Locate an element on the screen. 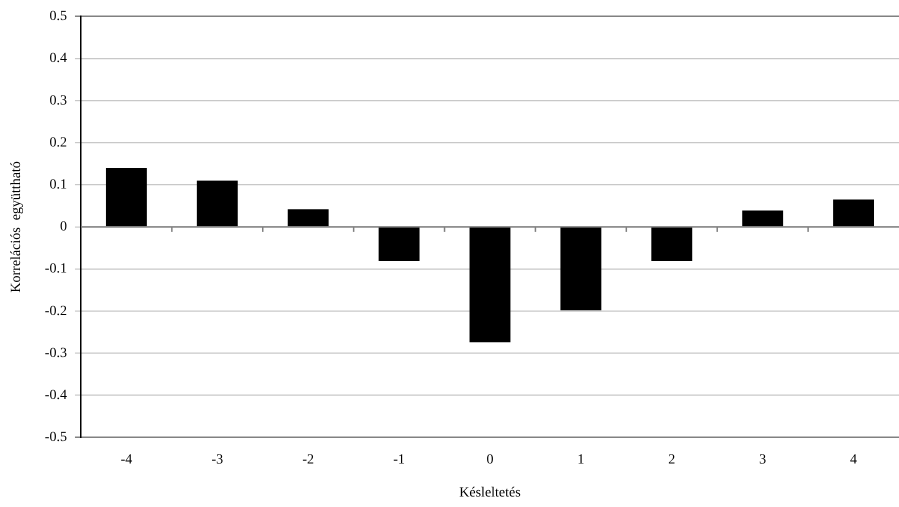 This screenshot has height=507, width=899. x-tick-label: 0 is located at coordinates (490, 460).